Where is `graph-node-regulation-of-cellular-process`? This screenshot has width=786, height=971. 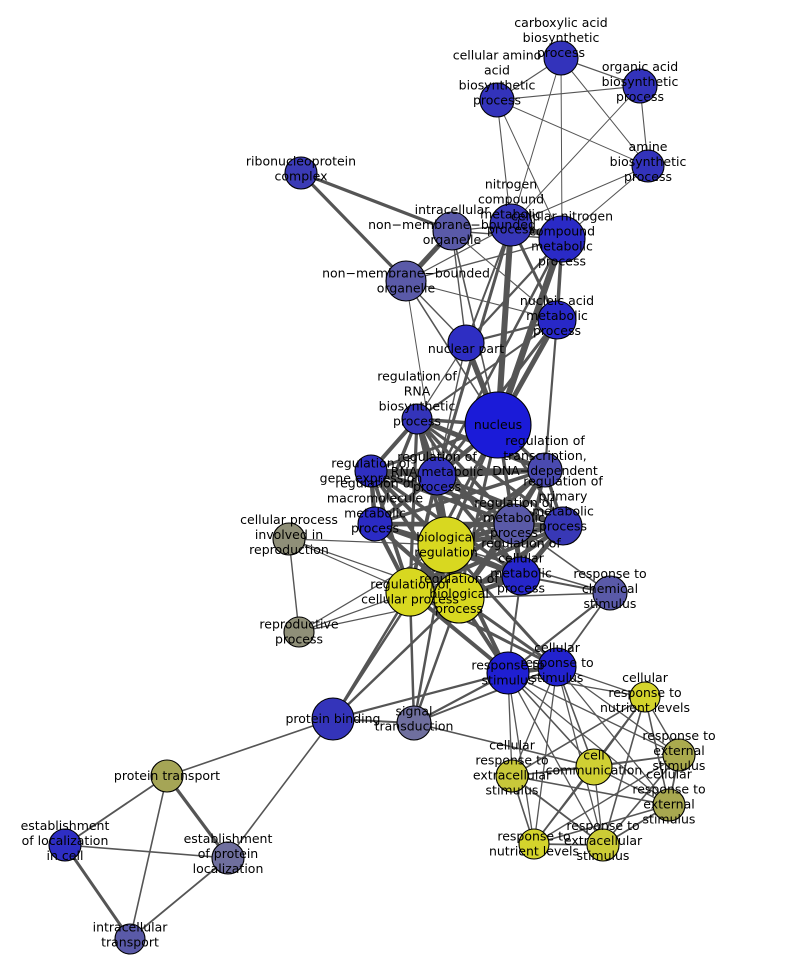
graph-node-regulation-of-cellular-process is located at coordinates (410, 592).